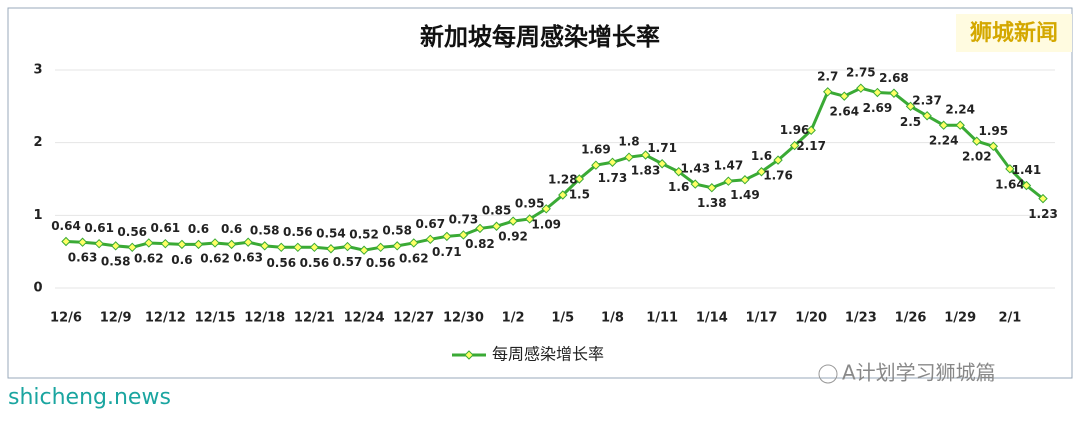 The height and width of the screenshot is (424, 1080). Describe the element at coordinates (811, 146) in the screenshot. I see `value-label: 2.17` at that location.